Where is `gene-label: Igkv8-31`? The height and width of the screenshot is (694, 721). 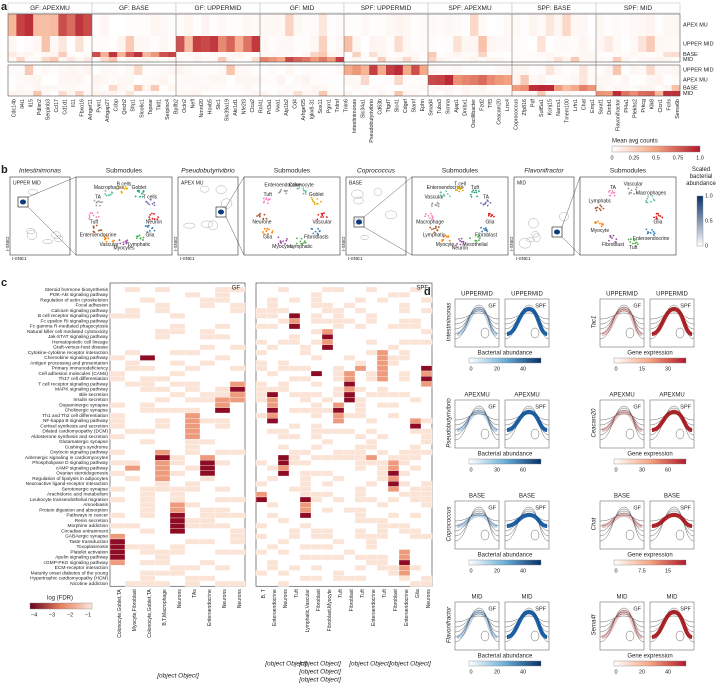
gene-label: Igkv8-31 is located at coordinates (312, 109).